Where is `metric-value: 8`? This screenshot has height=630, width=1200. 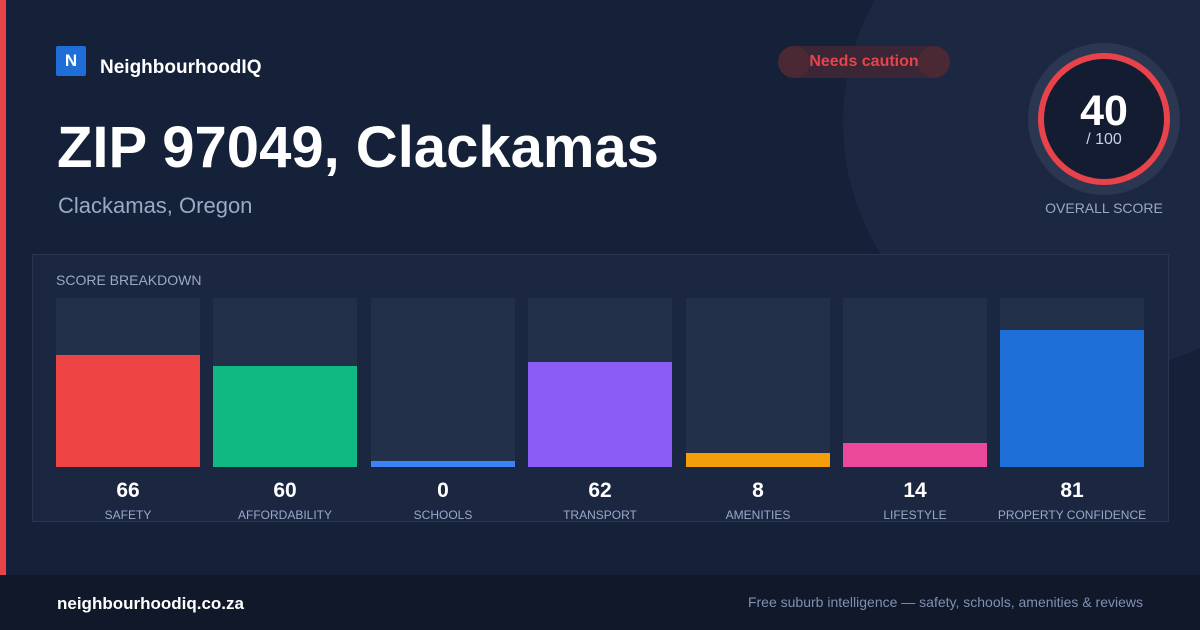
metric-value: 8 is located at coordinates (758, 490).